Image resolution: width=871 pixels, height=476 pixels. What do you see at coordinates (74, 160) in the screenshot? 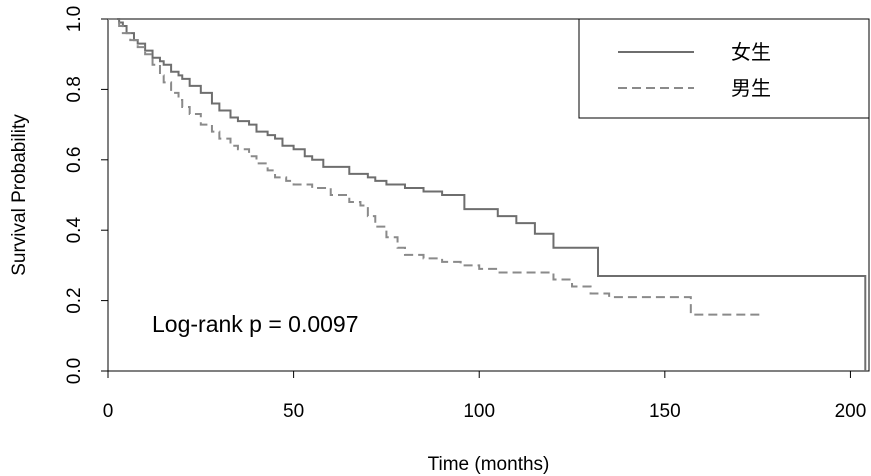
I see `y-tick-label: 0.6` at bounding box center [74, 160].